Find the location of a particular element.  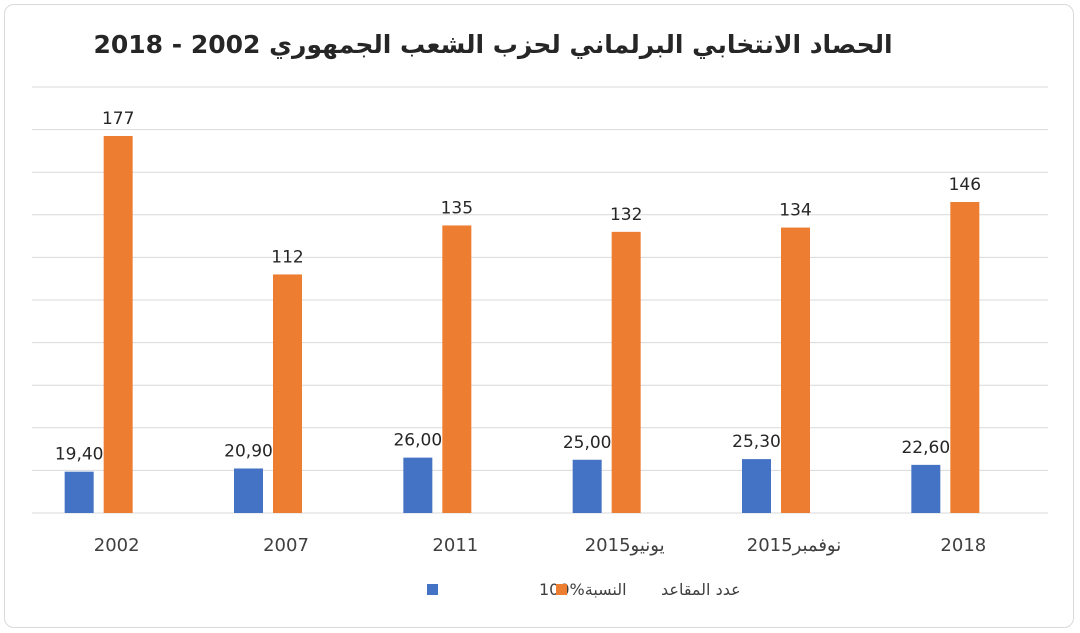

data-label-seats: 132 is located at coordinates (626, 215).